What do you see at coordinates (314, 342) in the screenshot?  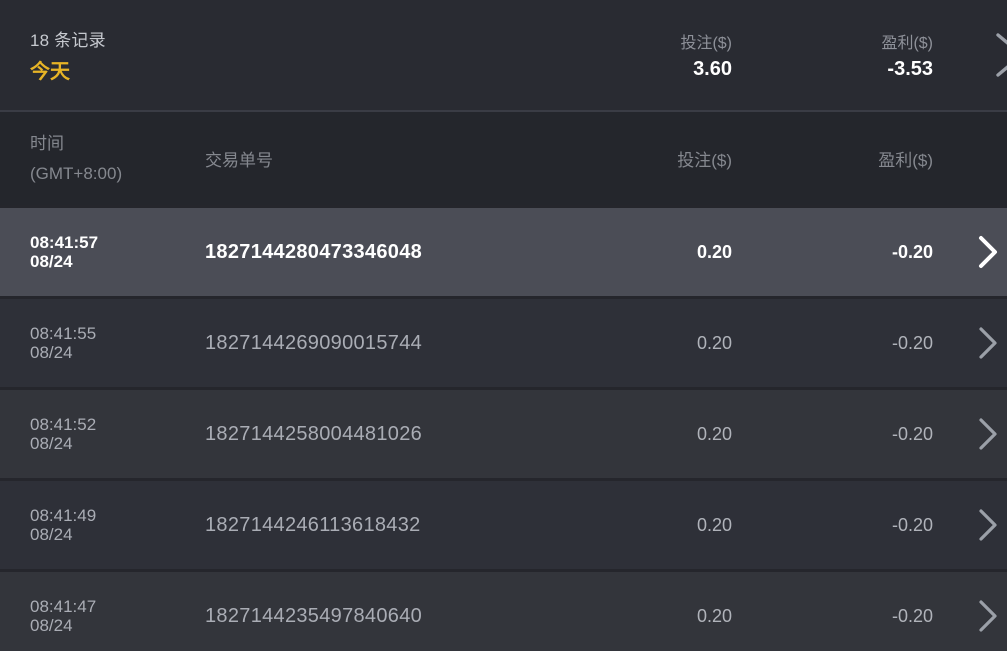 I see `row-order-id: 1827144269090015744` at bounding box center [314, 342].